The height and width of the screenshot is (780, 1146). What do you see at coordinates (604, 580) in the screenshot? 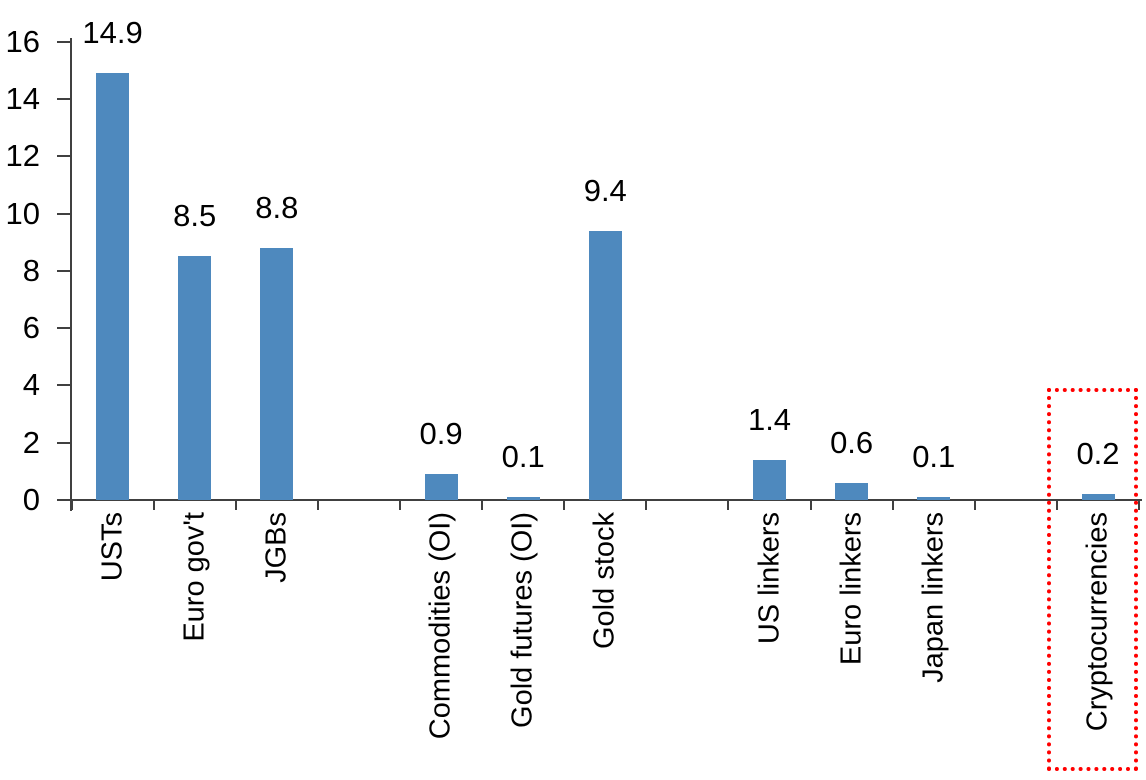
I see `category-label: Gold stock` at bounding box center [604, 580].